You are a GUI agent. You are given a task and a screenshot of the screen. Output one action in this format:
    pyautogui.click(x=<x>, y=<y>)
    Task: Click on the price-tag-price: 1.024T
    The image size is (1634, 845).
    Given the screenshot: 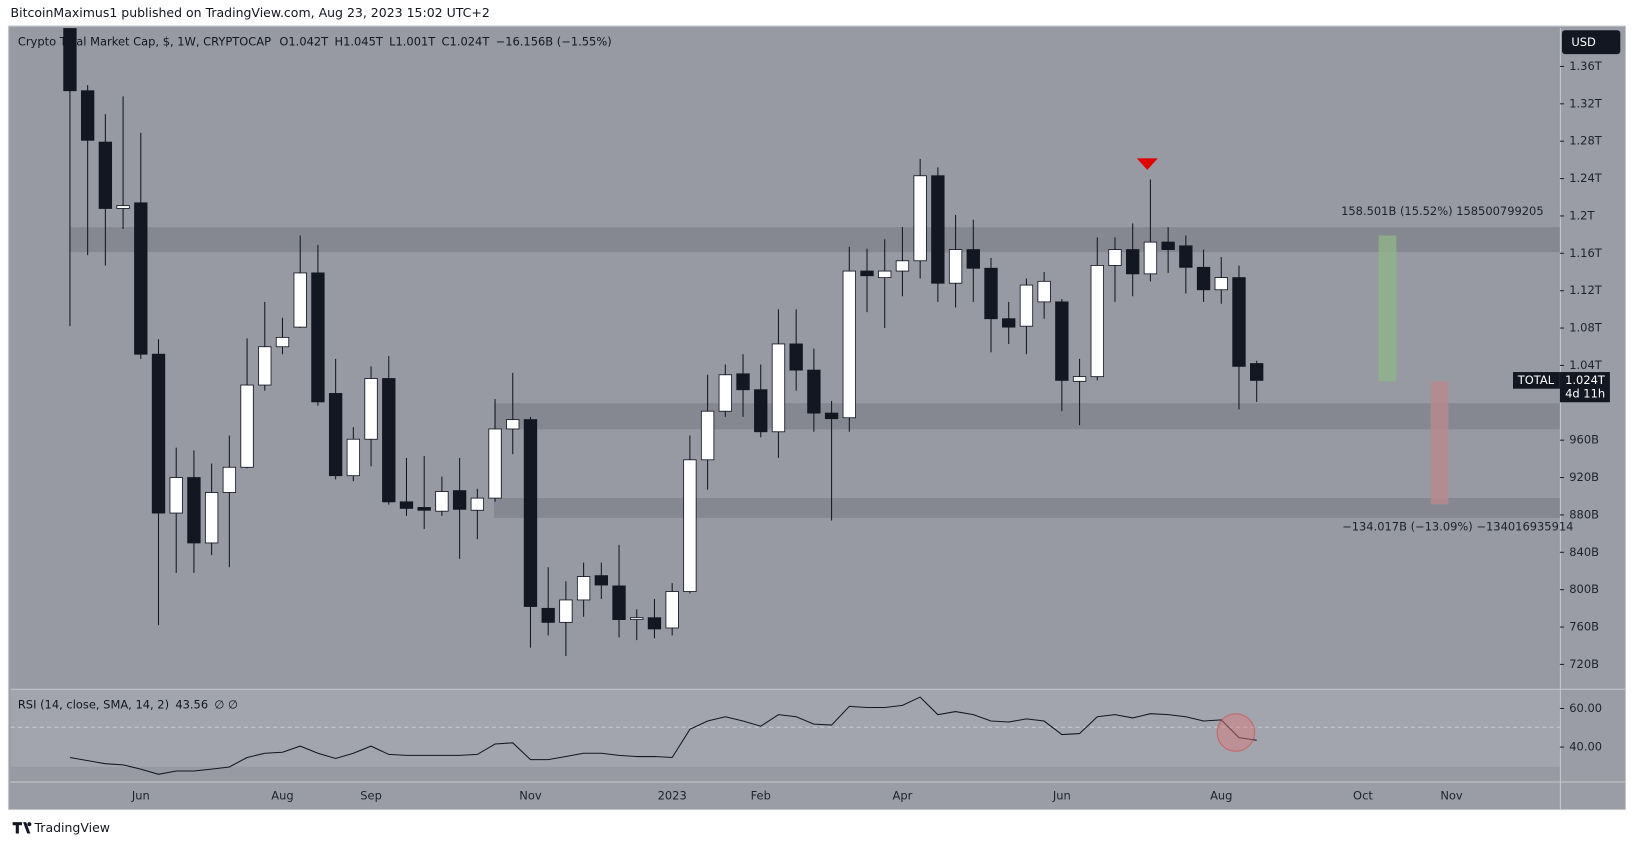 What is the action you would take?
    pyautogui.click(x=1585, y=380)
    